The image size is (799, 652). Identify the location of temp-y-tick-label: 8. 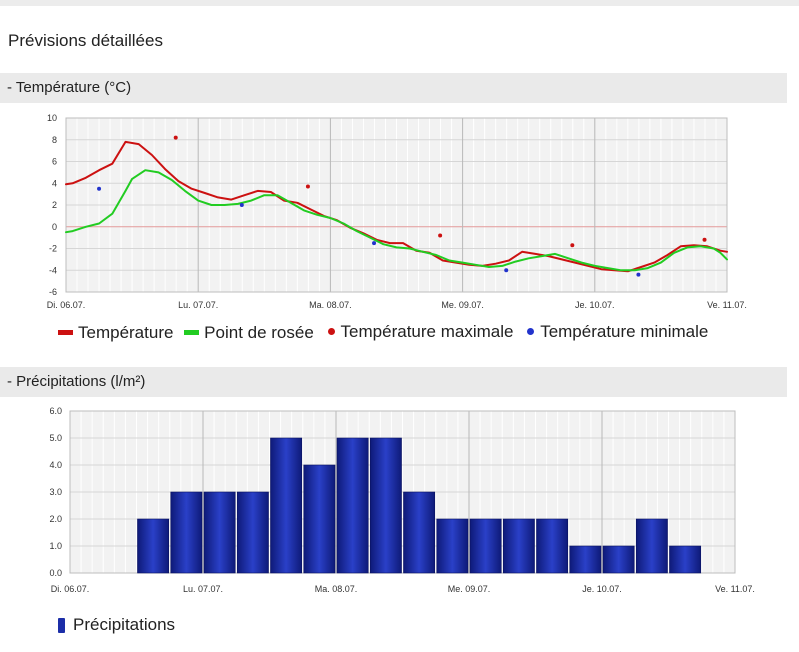
(54, 140).